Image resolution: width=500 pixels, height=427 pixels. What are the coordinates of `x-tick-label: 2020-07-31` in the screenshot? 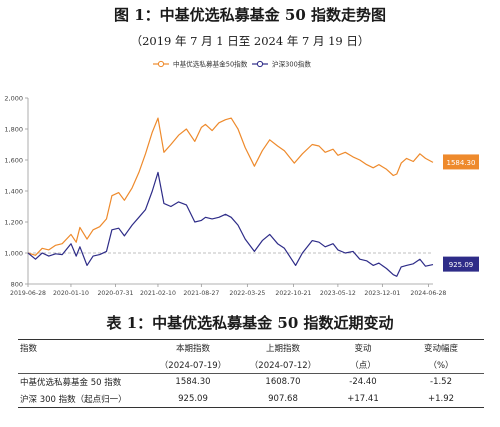 It's located at (115, 293).